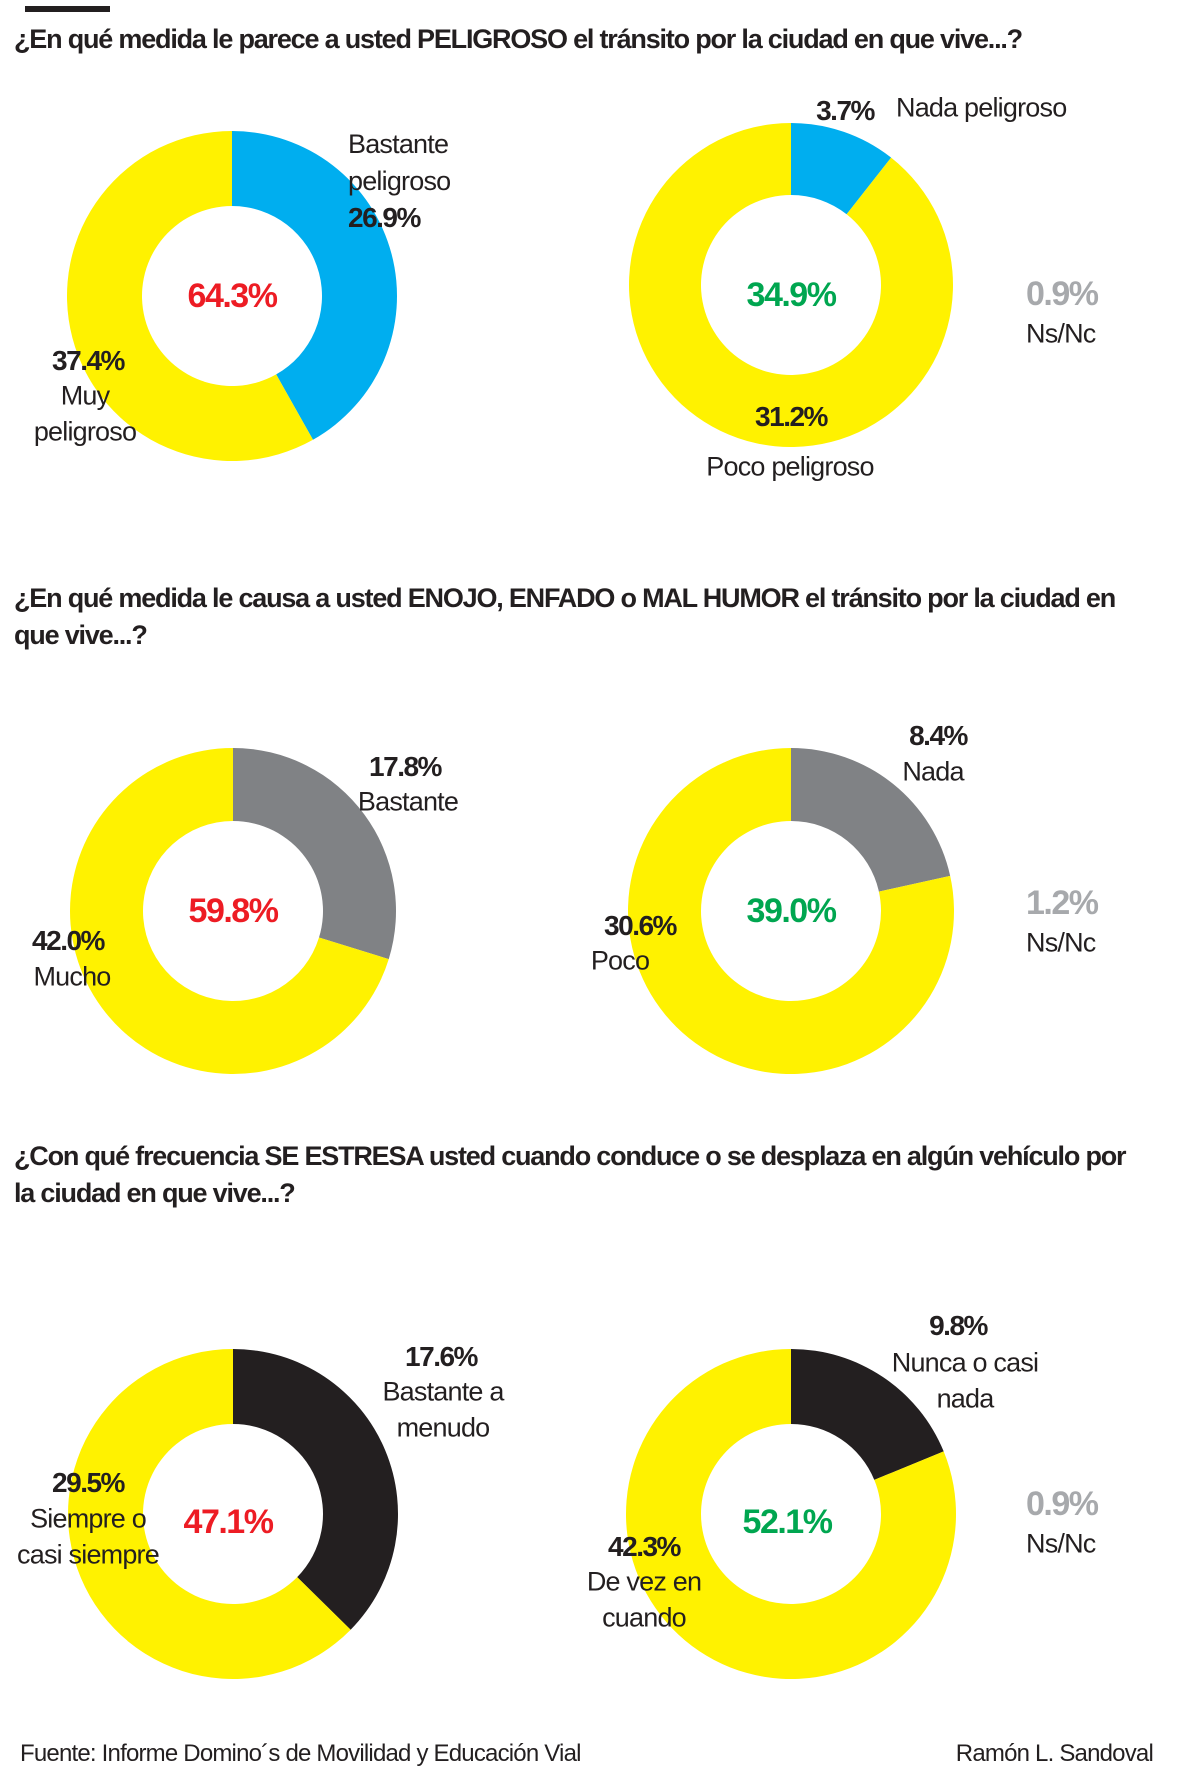  Describe the element at coordinates (67, 9) in the screenshot. I see `decorative-top-bar` at that location.